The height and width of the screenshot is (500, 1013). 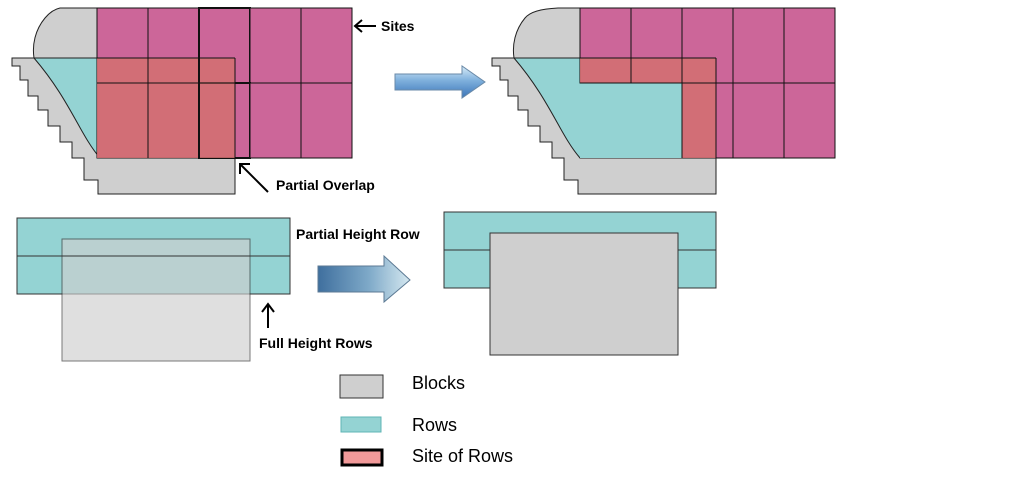 I want to click on top-left-figure, so click(x=182, y=101).